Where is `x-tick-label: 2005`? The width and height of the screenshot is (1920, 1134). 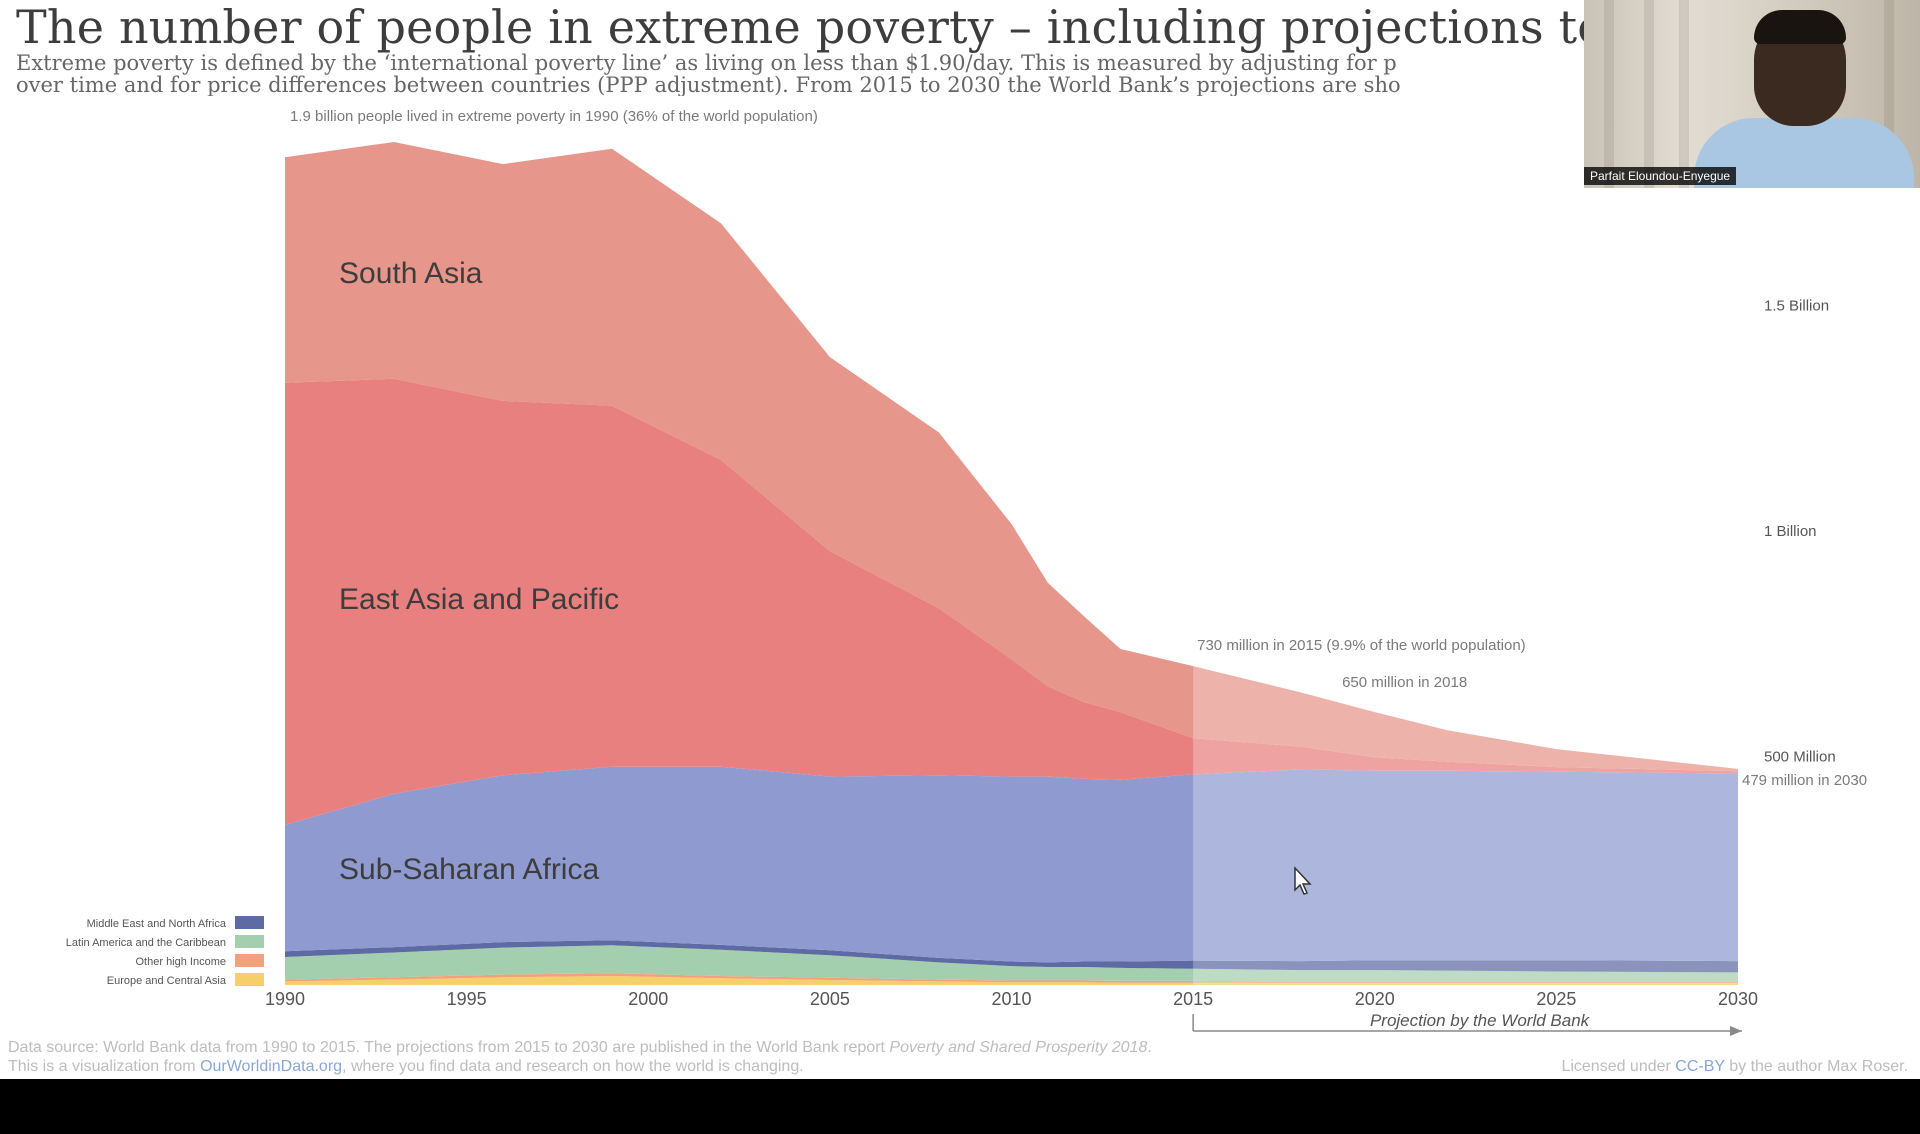
x-tick-label: 2005 is located at coordinates (830, 999).